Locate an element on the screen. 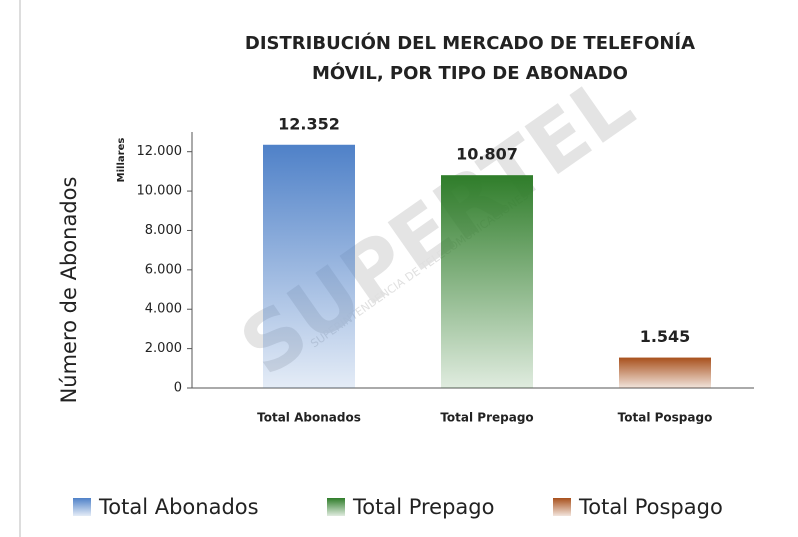 Image resolution: width=798 pixels, height=537 pixels. y-tick-label: 2.000 is located at coordinates (163, 348).